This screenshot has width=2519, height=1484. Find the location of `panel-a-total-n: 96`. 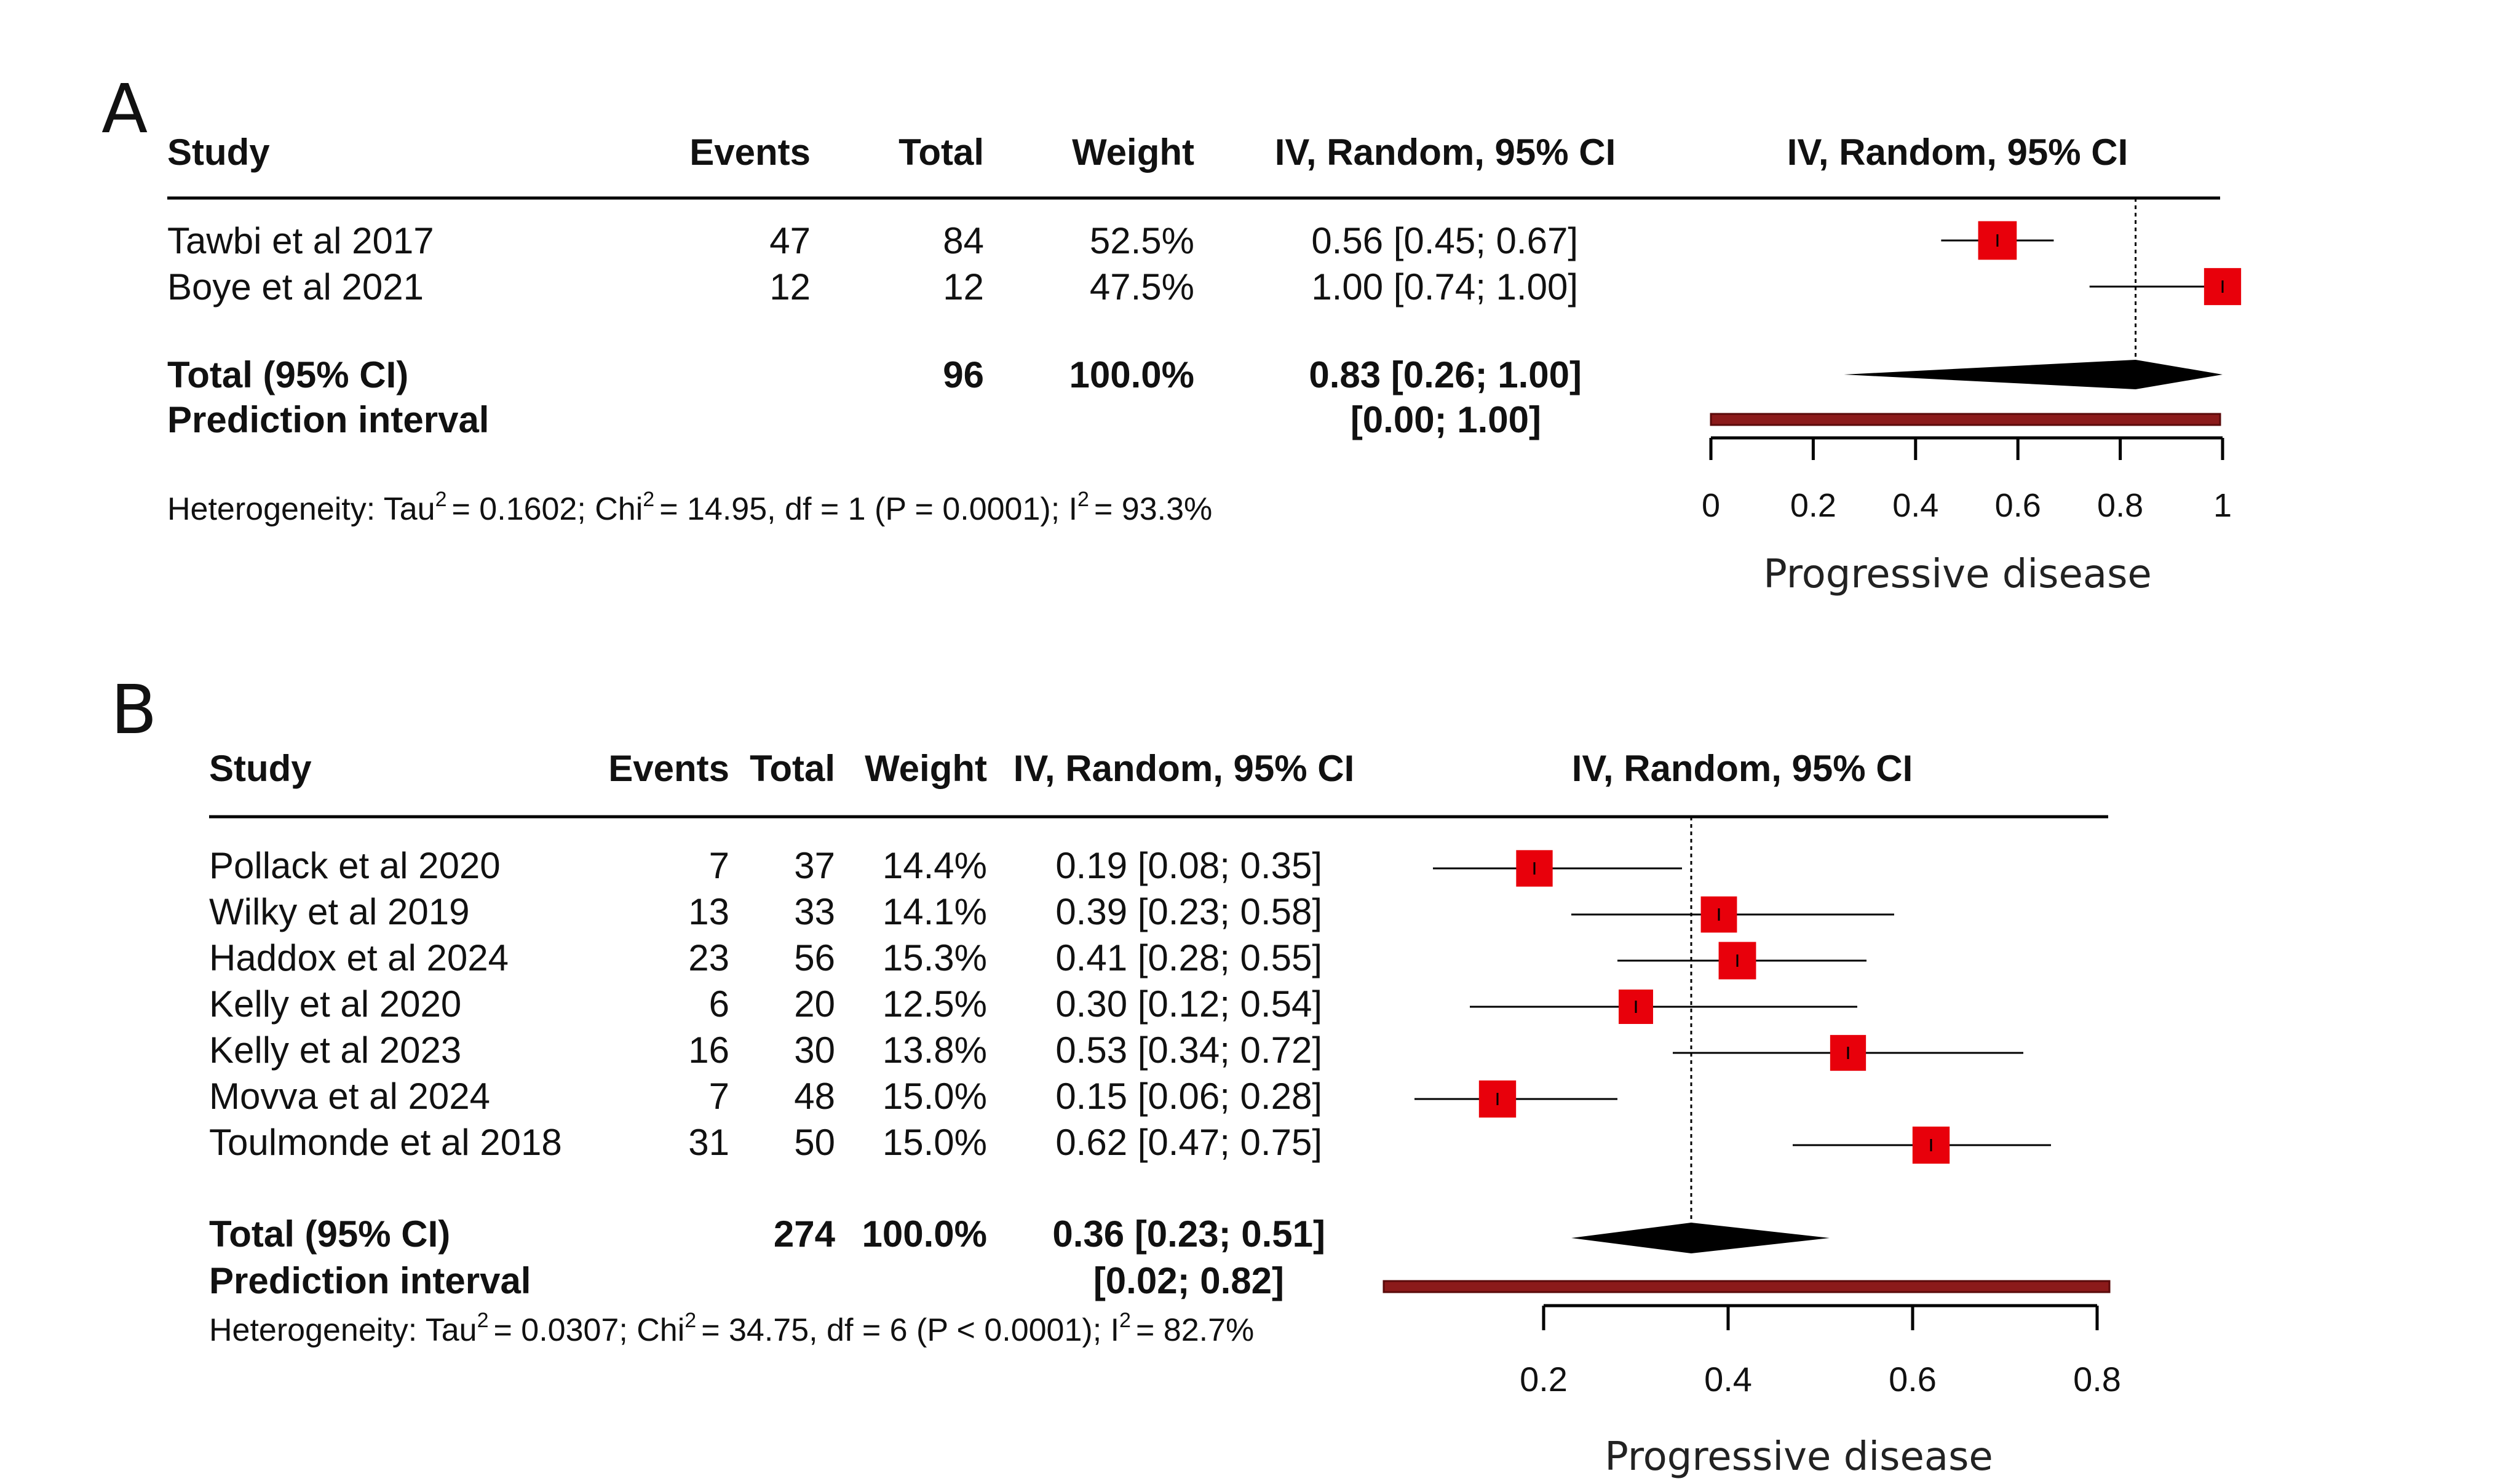

panel-a-total-n: 96 is located at coordinates (963, 374).